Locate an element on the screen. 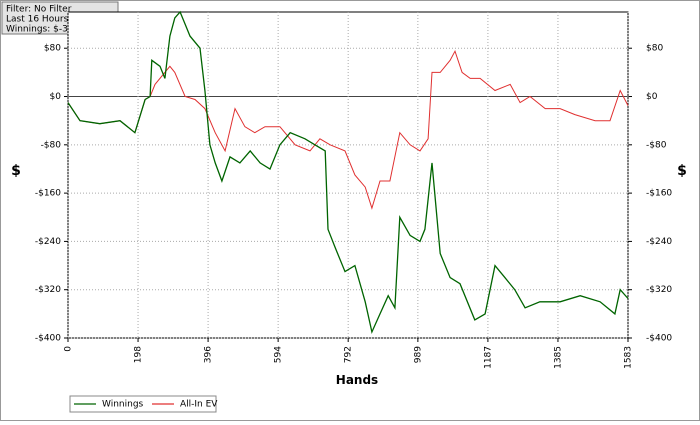 This screenshot has width=700, height=425. y-axis-label: $ is located at coordinates (16, 171).